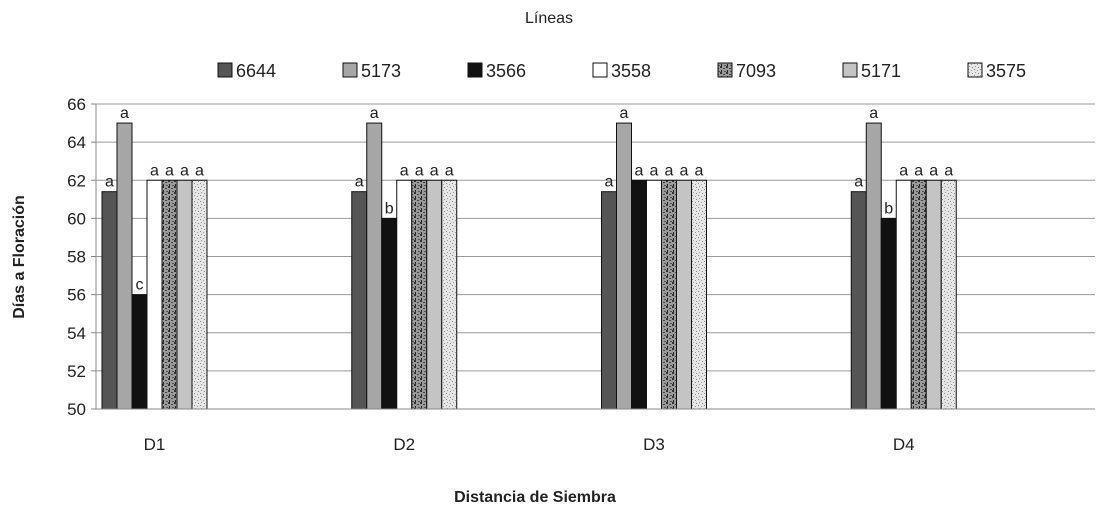 Image resolution: width=1099 pixels, height=515 pixels. I want to click on bar-3558-D3, so click(654, 294).